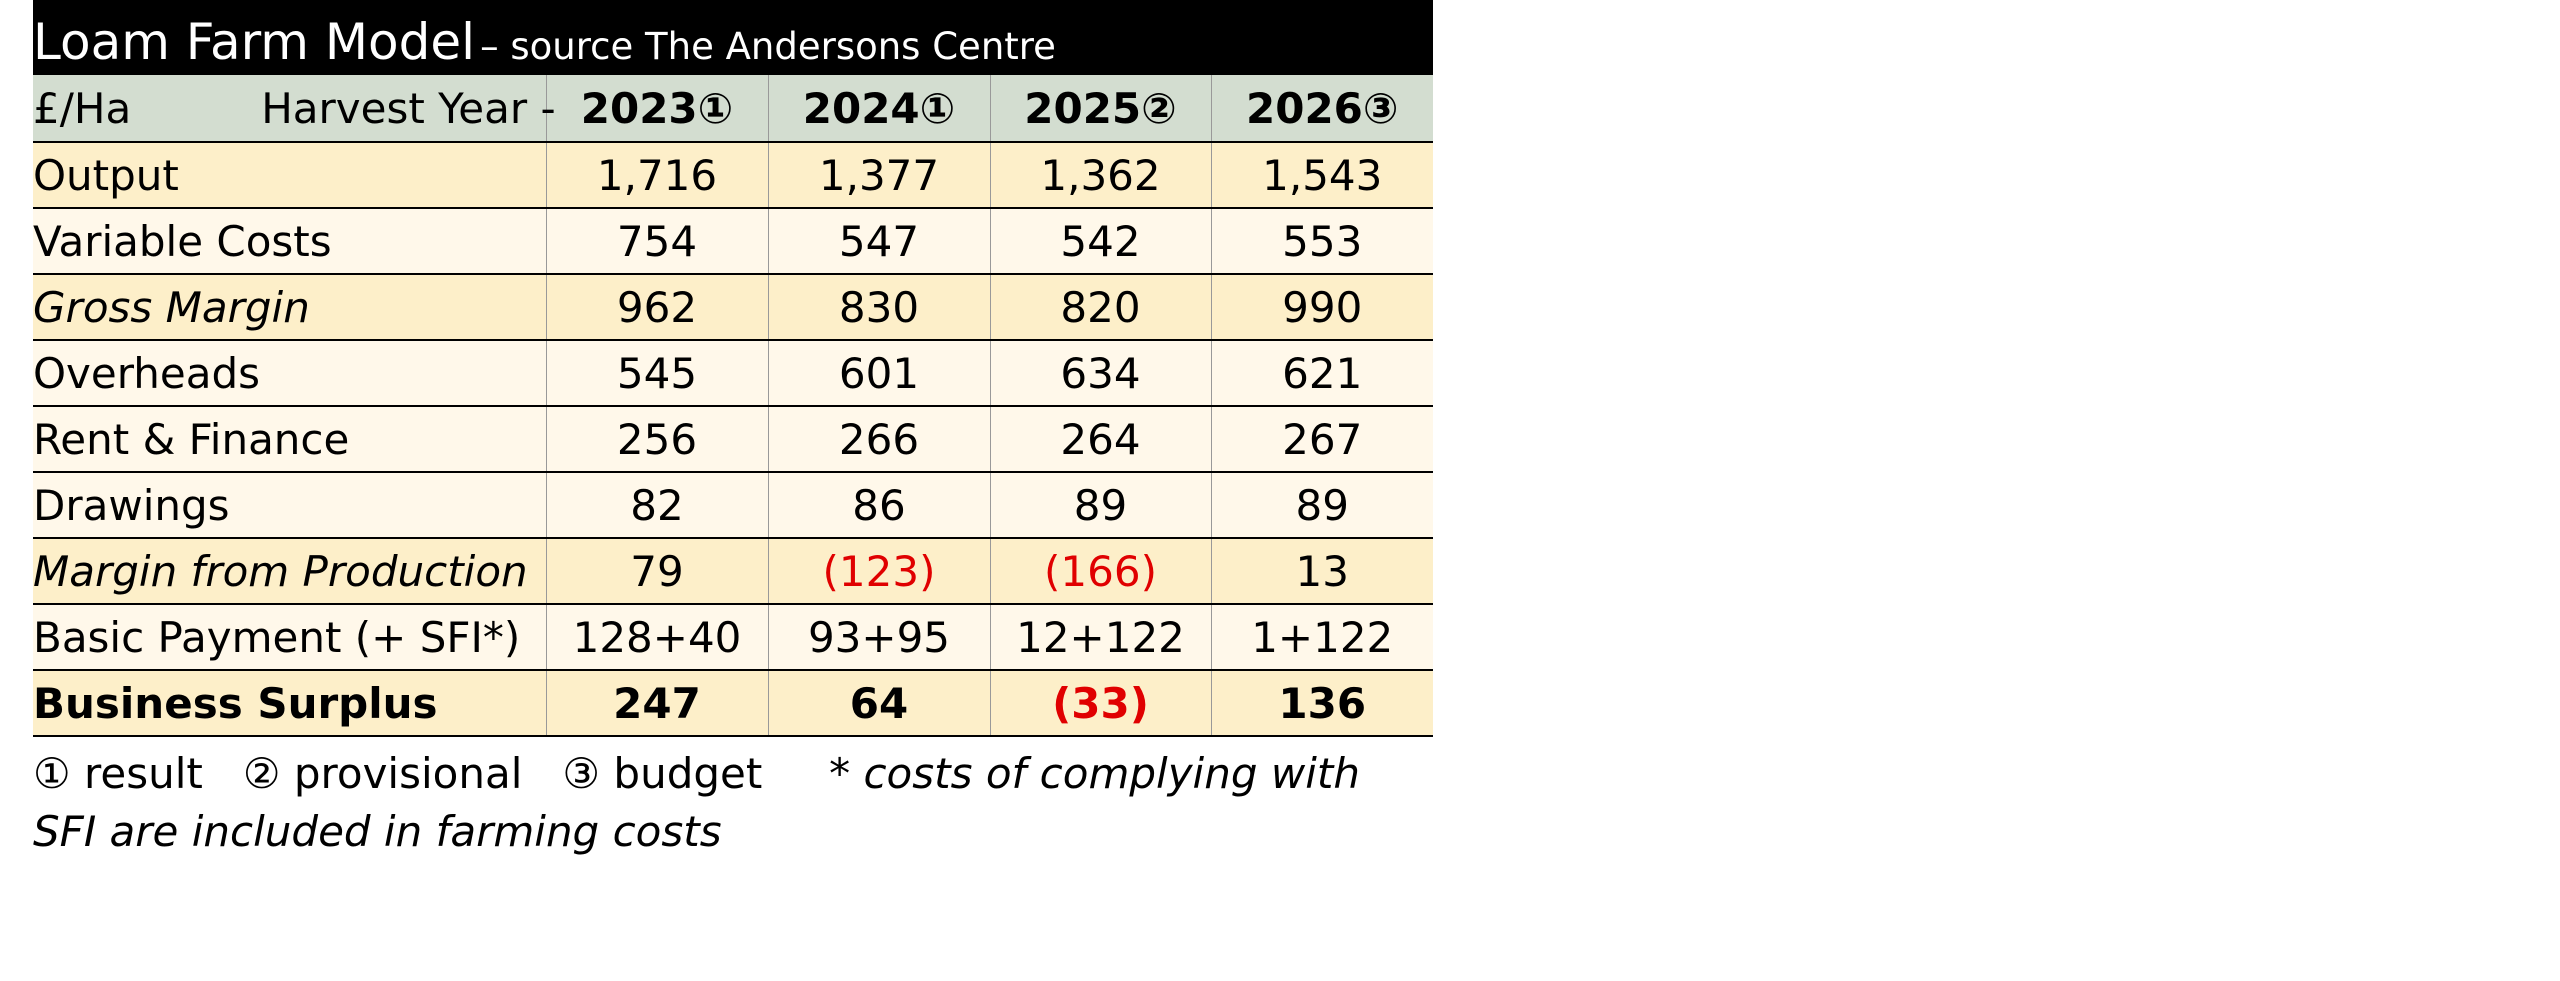 This screenshot has height=981, width=2560. I want to click on cell-value: (123), so click(878, 571).